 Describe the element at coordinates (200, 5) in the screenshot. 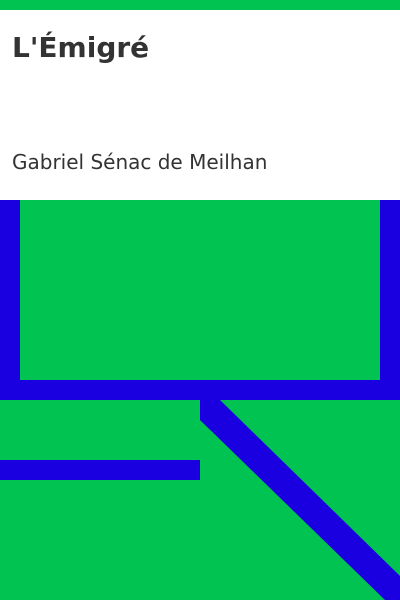

I see `top-band` at that location.